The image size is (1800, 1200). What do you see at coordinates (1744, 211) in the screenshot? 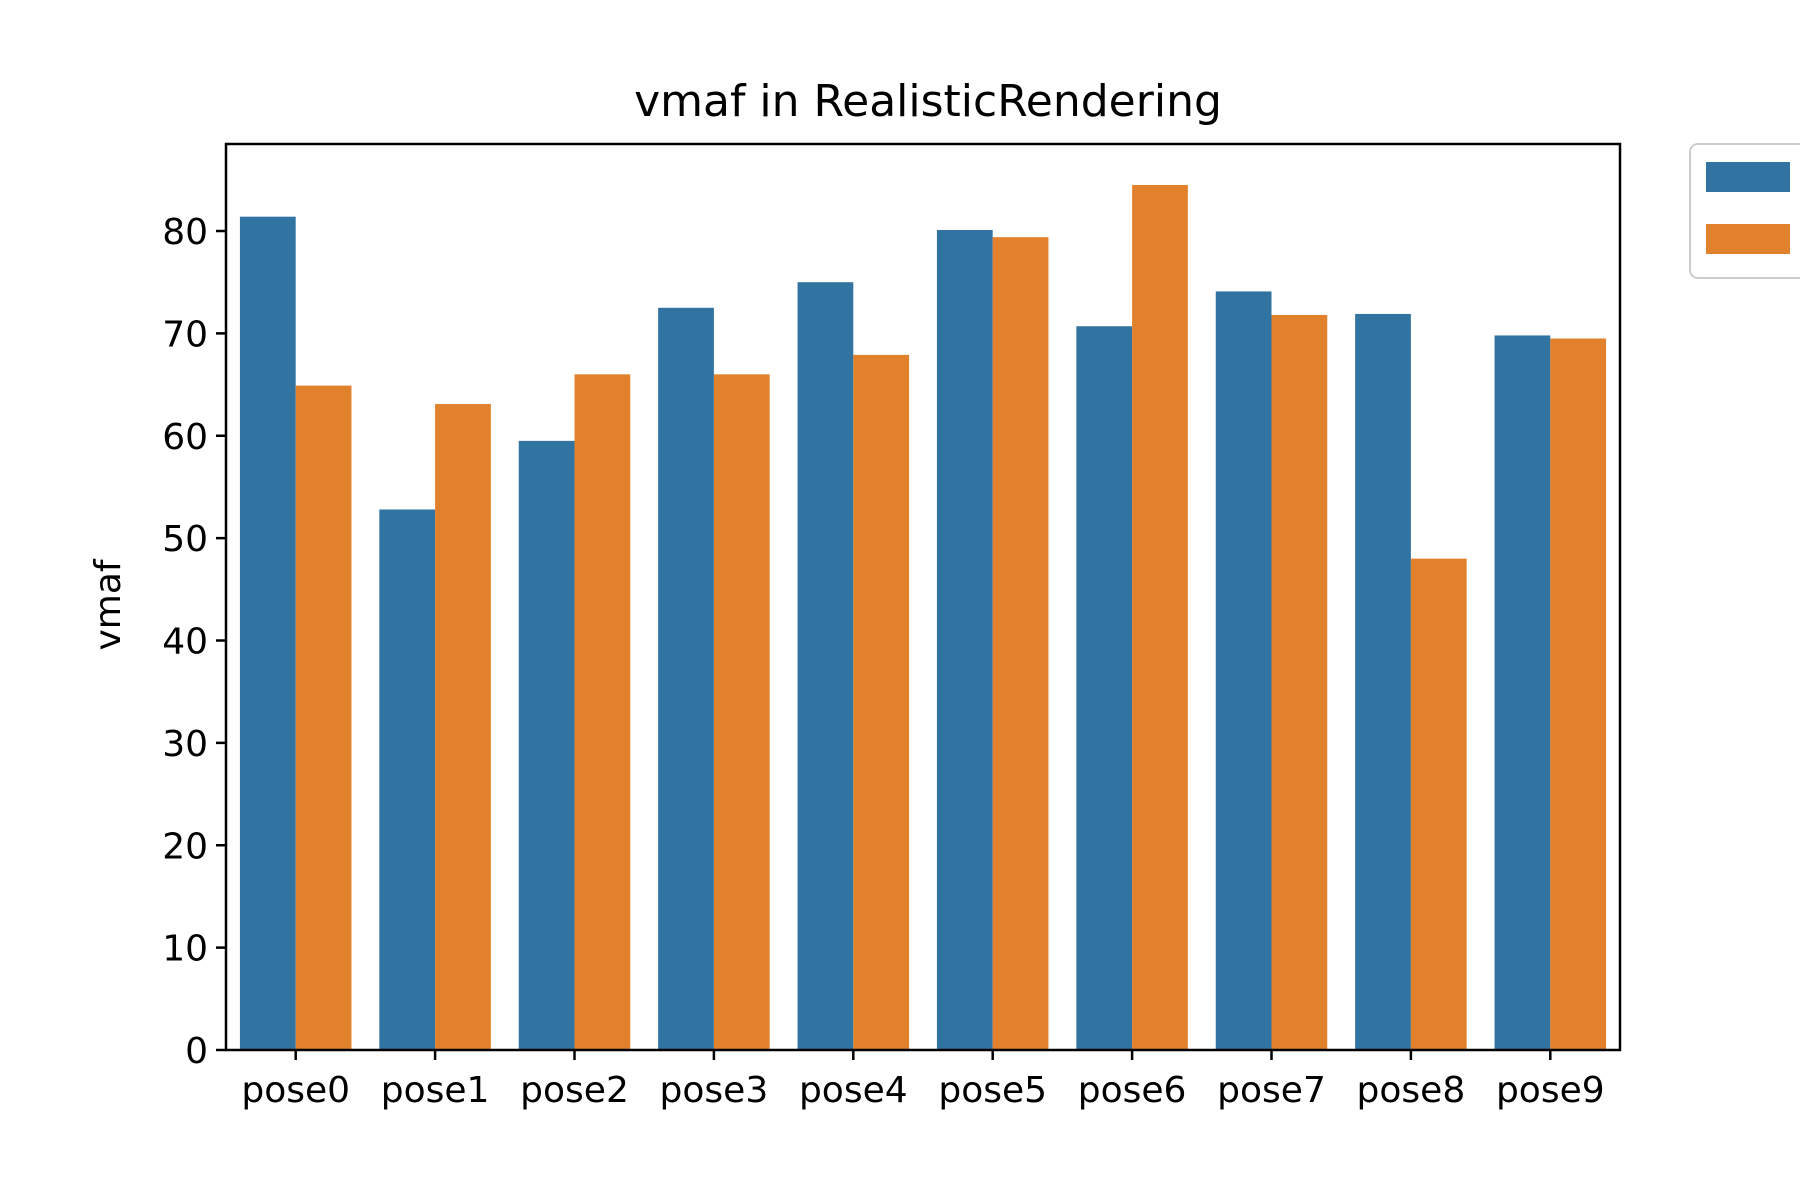
I see `legend` at bounding box center [1744, 211].